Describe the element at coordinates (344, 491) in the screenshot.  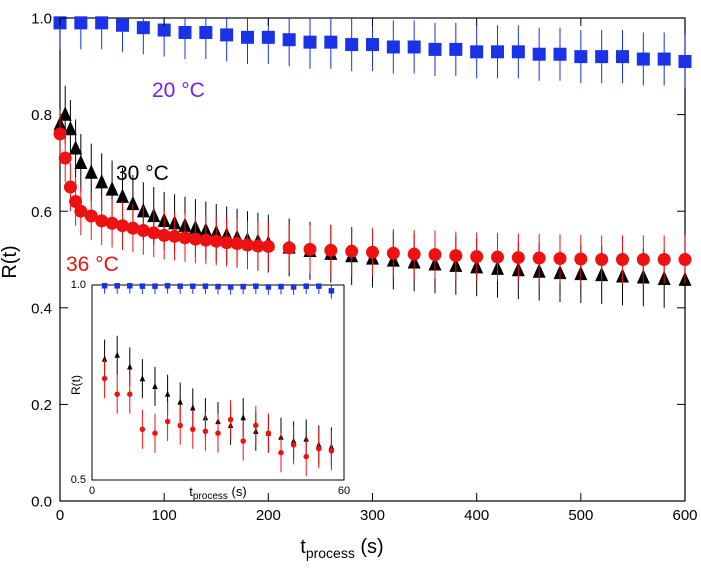
I see `inset-x-tick-label: 60` at that location.